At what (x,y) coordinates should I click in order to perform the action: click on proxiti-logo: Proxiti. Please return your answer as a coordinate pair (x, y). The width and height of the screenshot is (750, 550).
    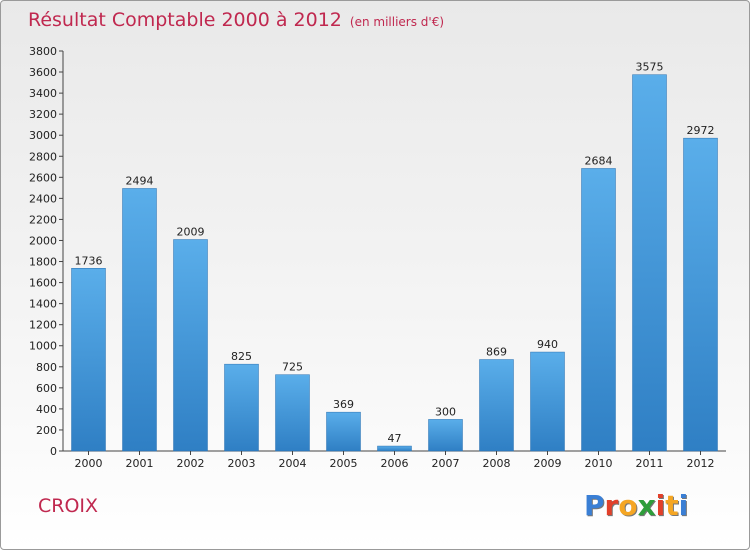
    Looking at the image, I should click on (636, 505).